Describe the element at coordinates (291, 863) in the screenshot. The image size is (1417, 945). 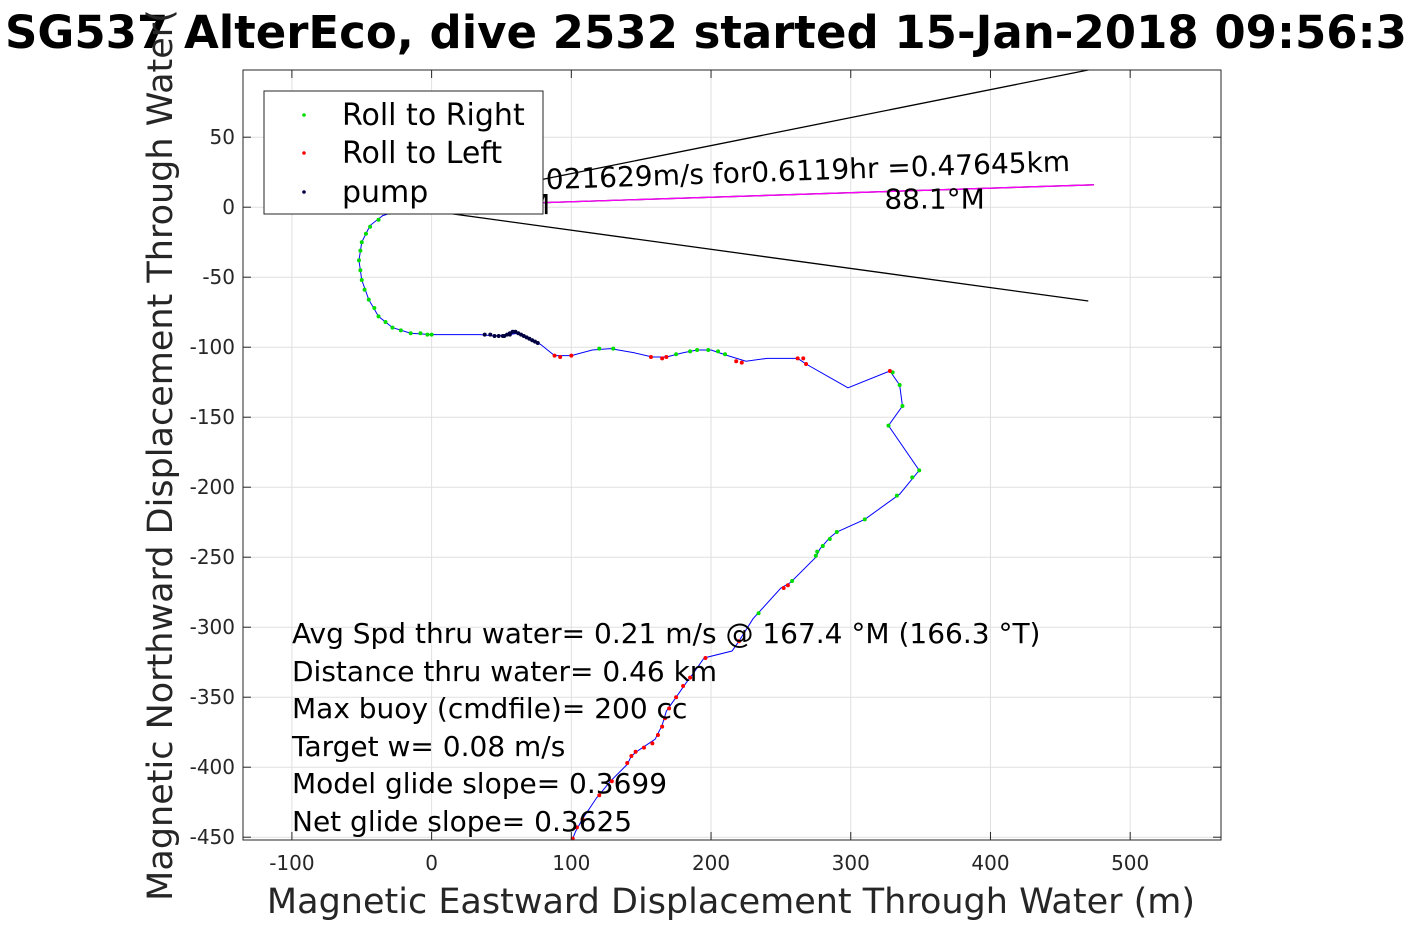
I see `x-tick-label: -100` at that location.